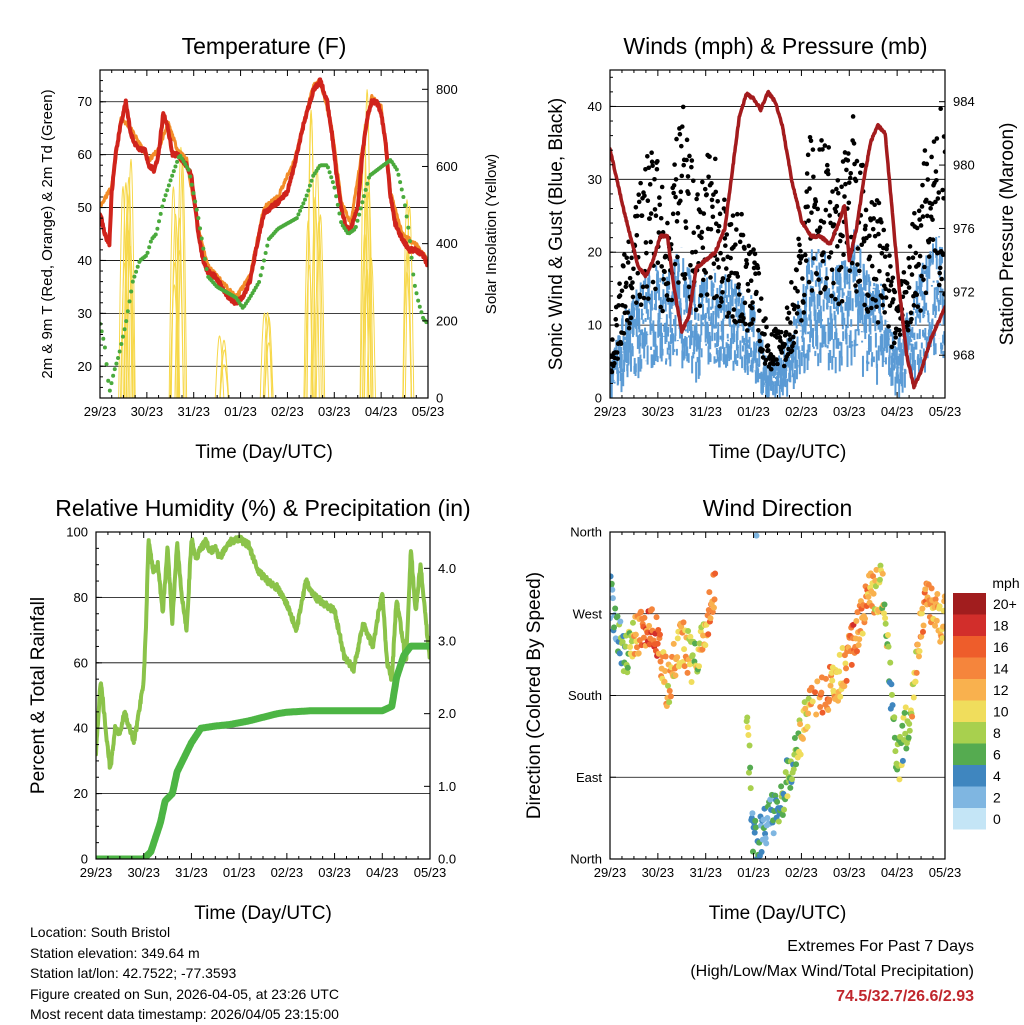 The image size is (1024, 1025). What do you see at coordinates (986, 702) in the screenshot?
I see `colorbar: mph 20+ 18 16 14 12 10 8 6 4 2 0` at bounding box center [986, 702].